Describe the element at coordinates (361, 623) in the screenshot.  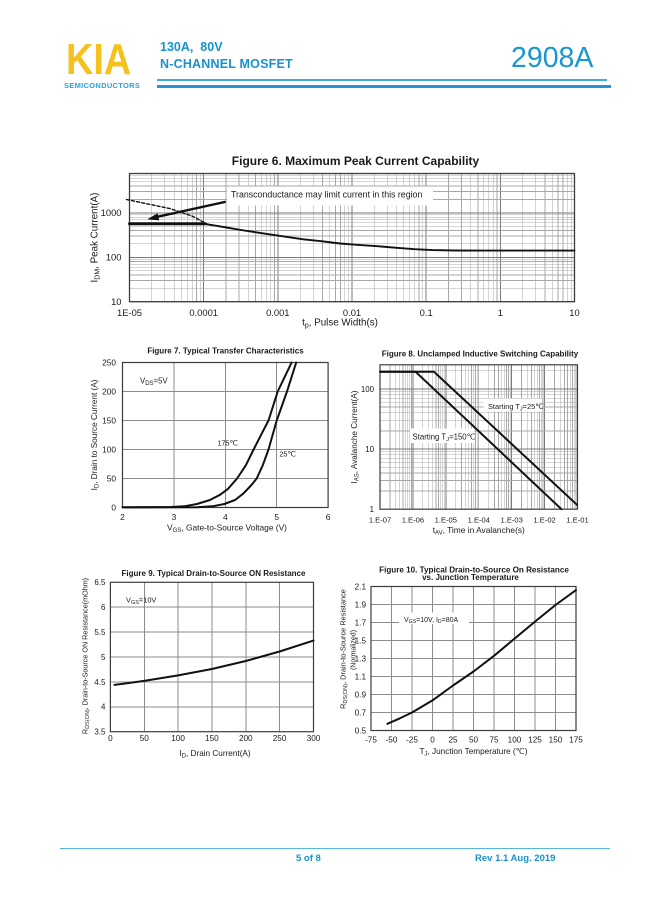
I see `svg-text: 1.7` at that location.